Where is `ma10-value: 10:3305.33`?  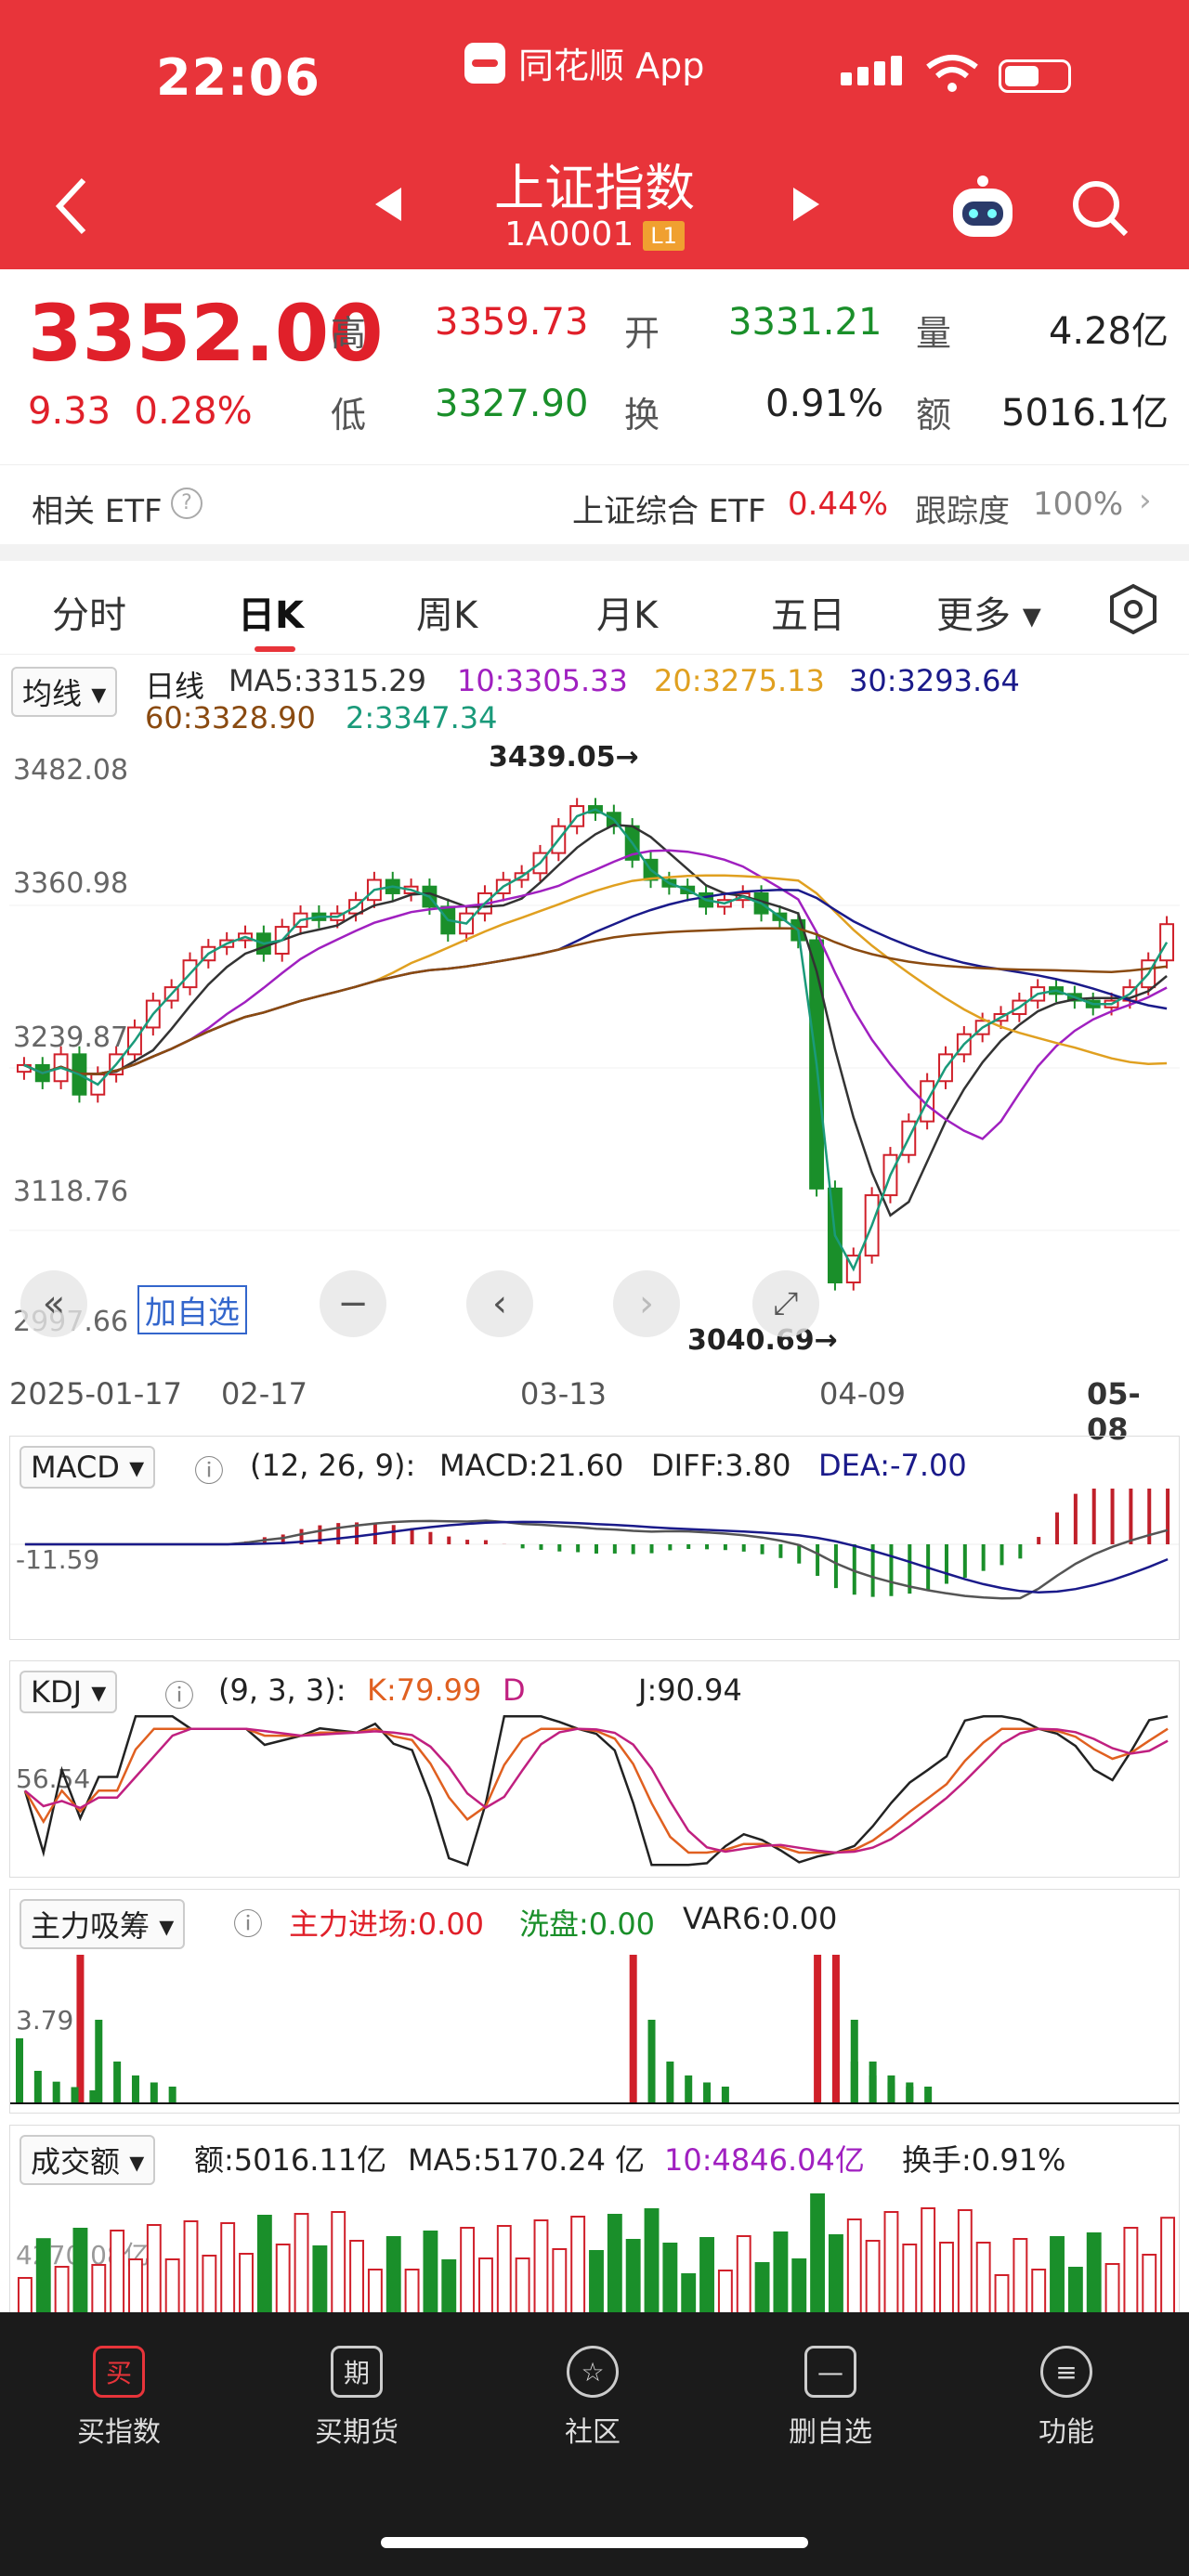 ma10-value: 10:3305.33 is located at coordinates (543, 680).